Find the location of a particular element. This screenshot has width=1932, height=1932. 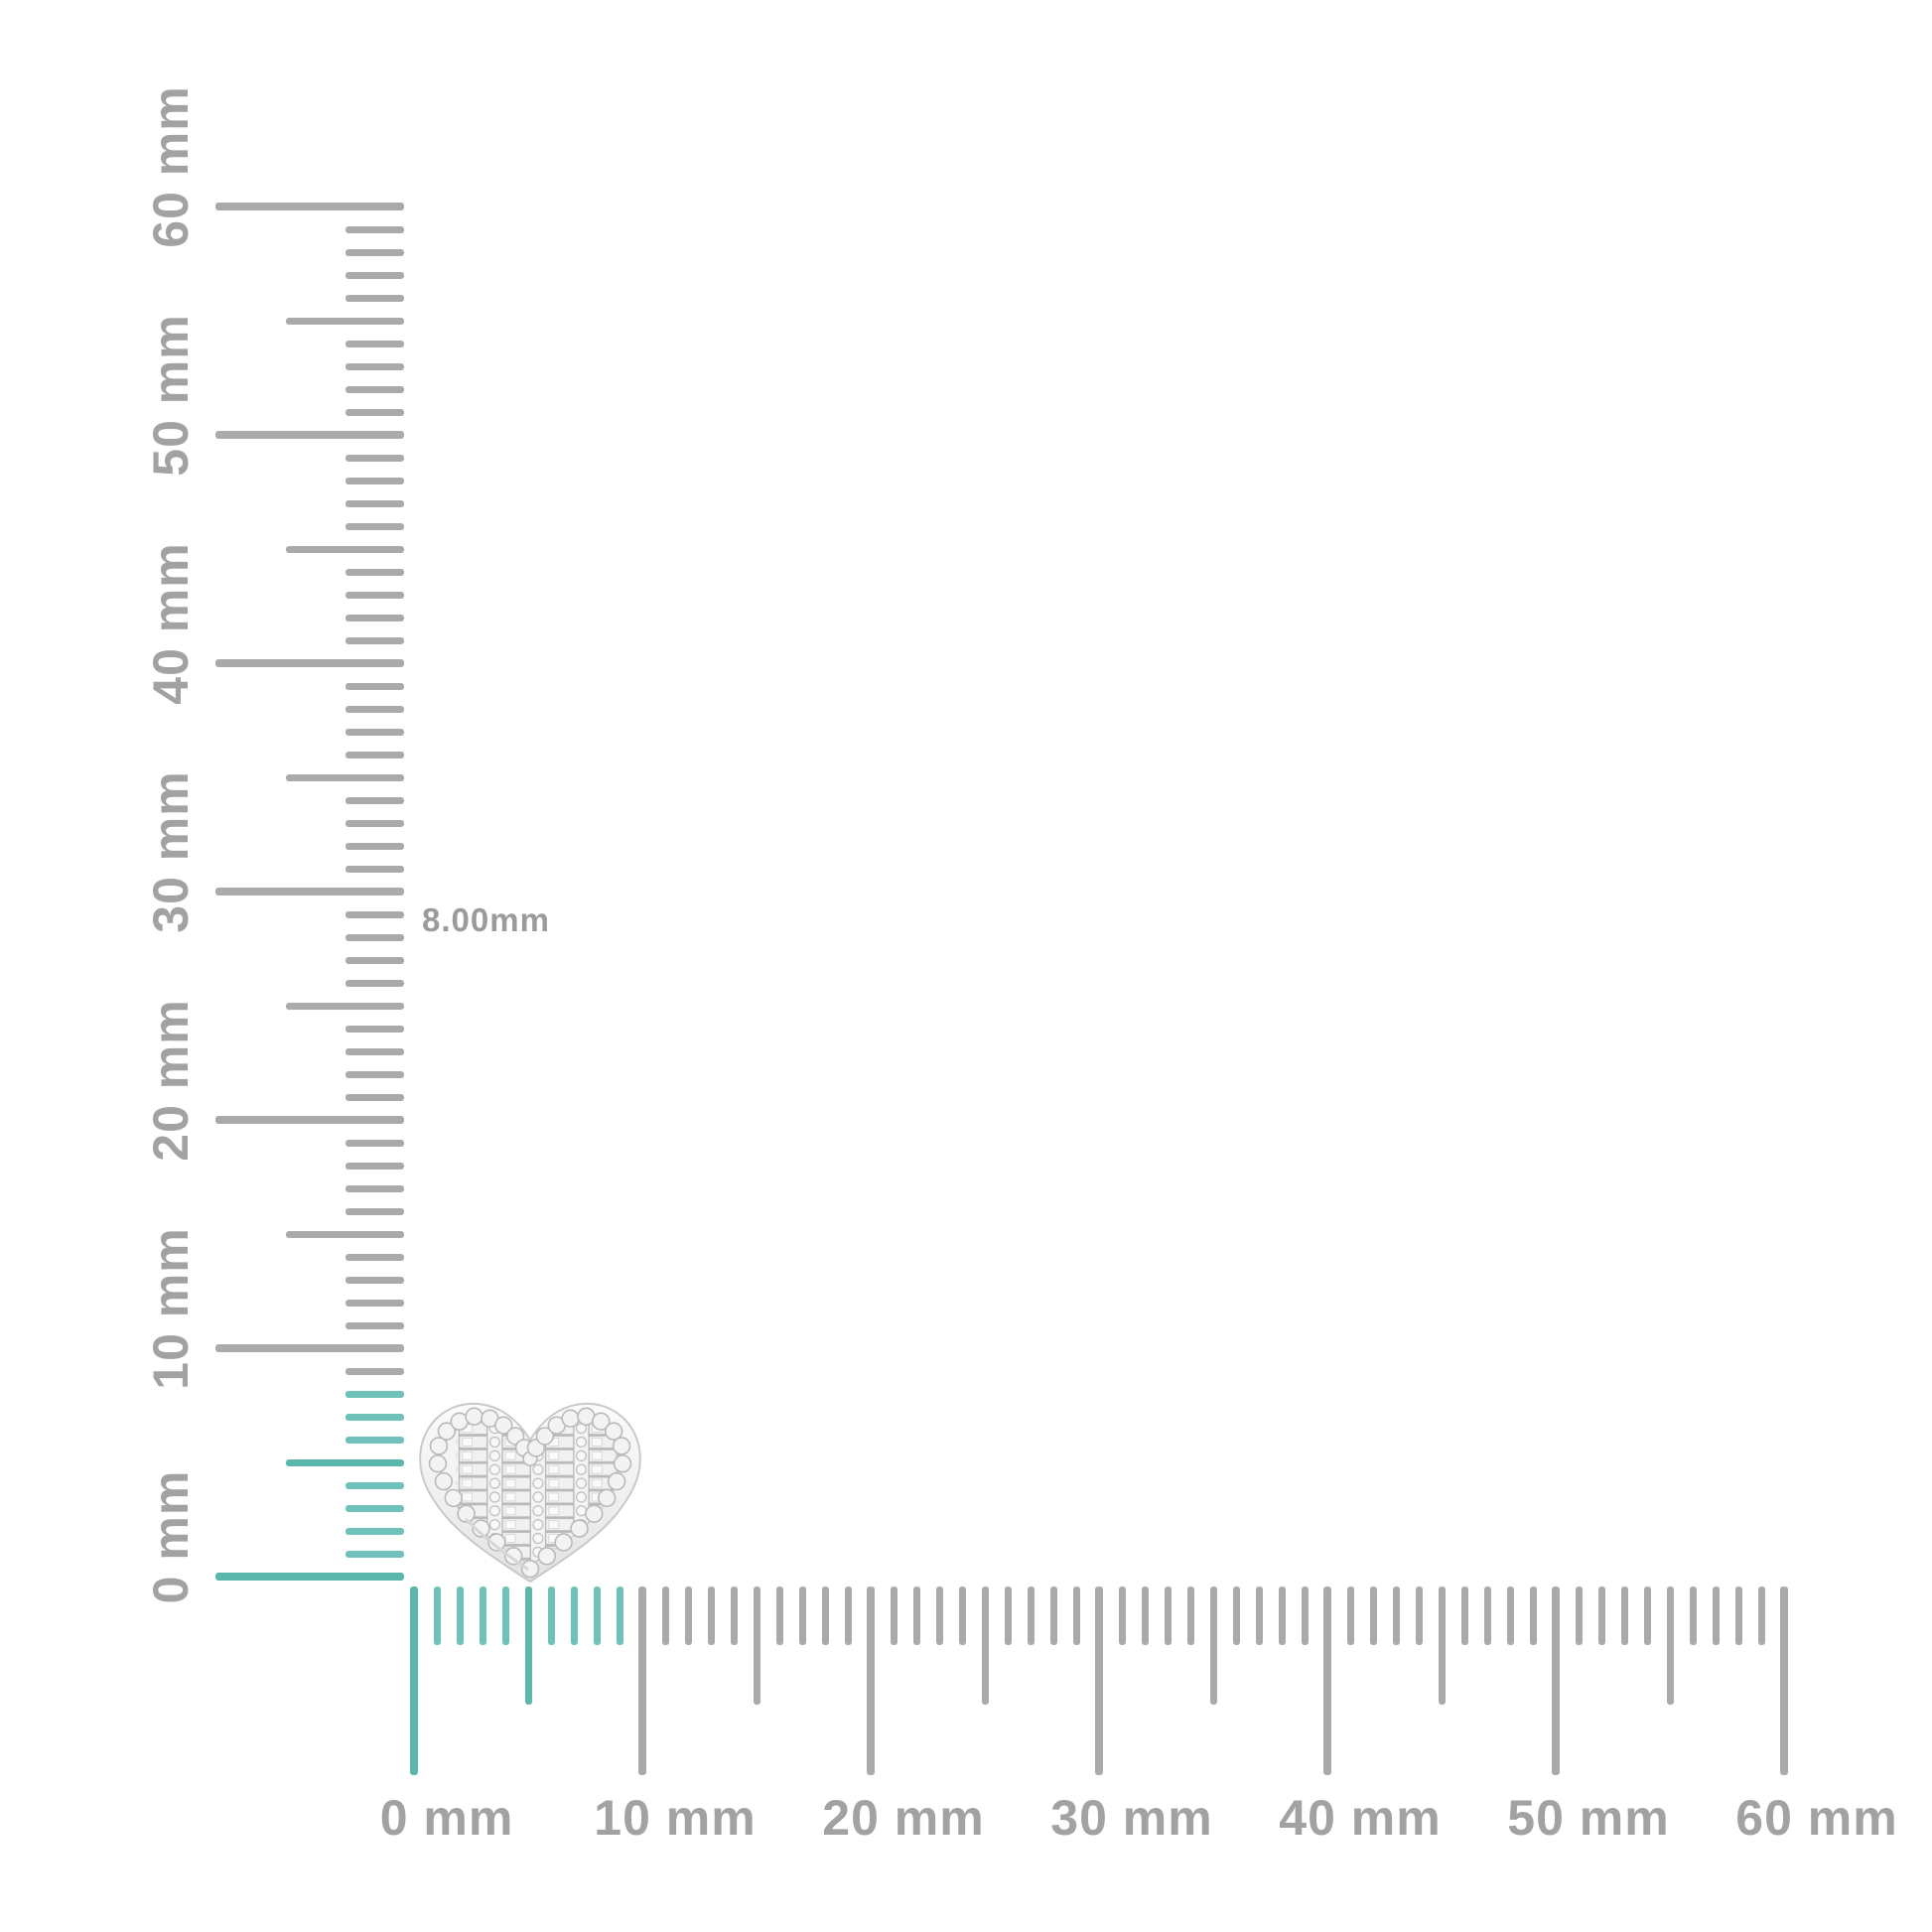

vertical-tick-42mm is located at coordinates (375, 618).